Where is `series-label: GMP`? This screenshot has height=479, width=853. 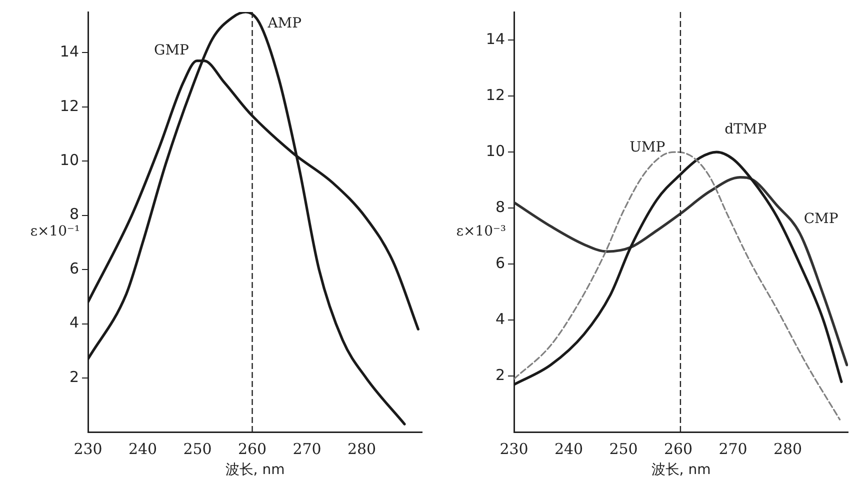
series-label: GMP is located at coordinates (171, 50).